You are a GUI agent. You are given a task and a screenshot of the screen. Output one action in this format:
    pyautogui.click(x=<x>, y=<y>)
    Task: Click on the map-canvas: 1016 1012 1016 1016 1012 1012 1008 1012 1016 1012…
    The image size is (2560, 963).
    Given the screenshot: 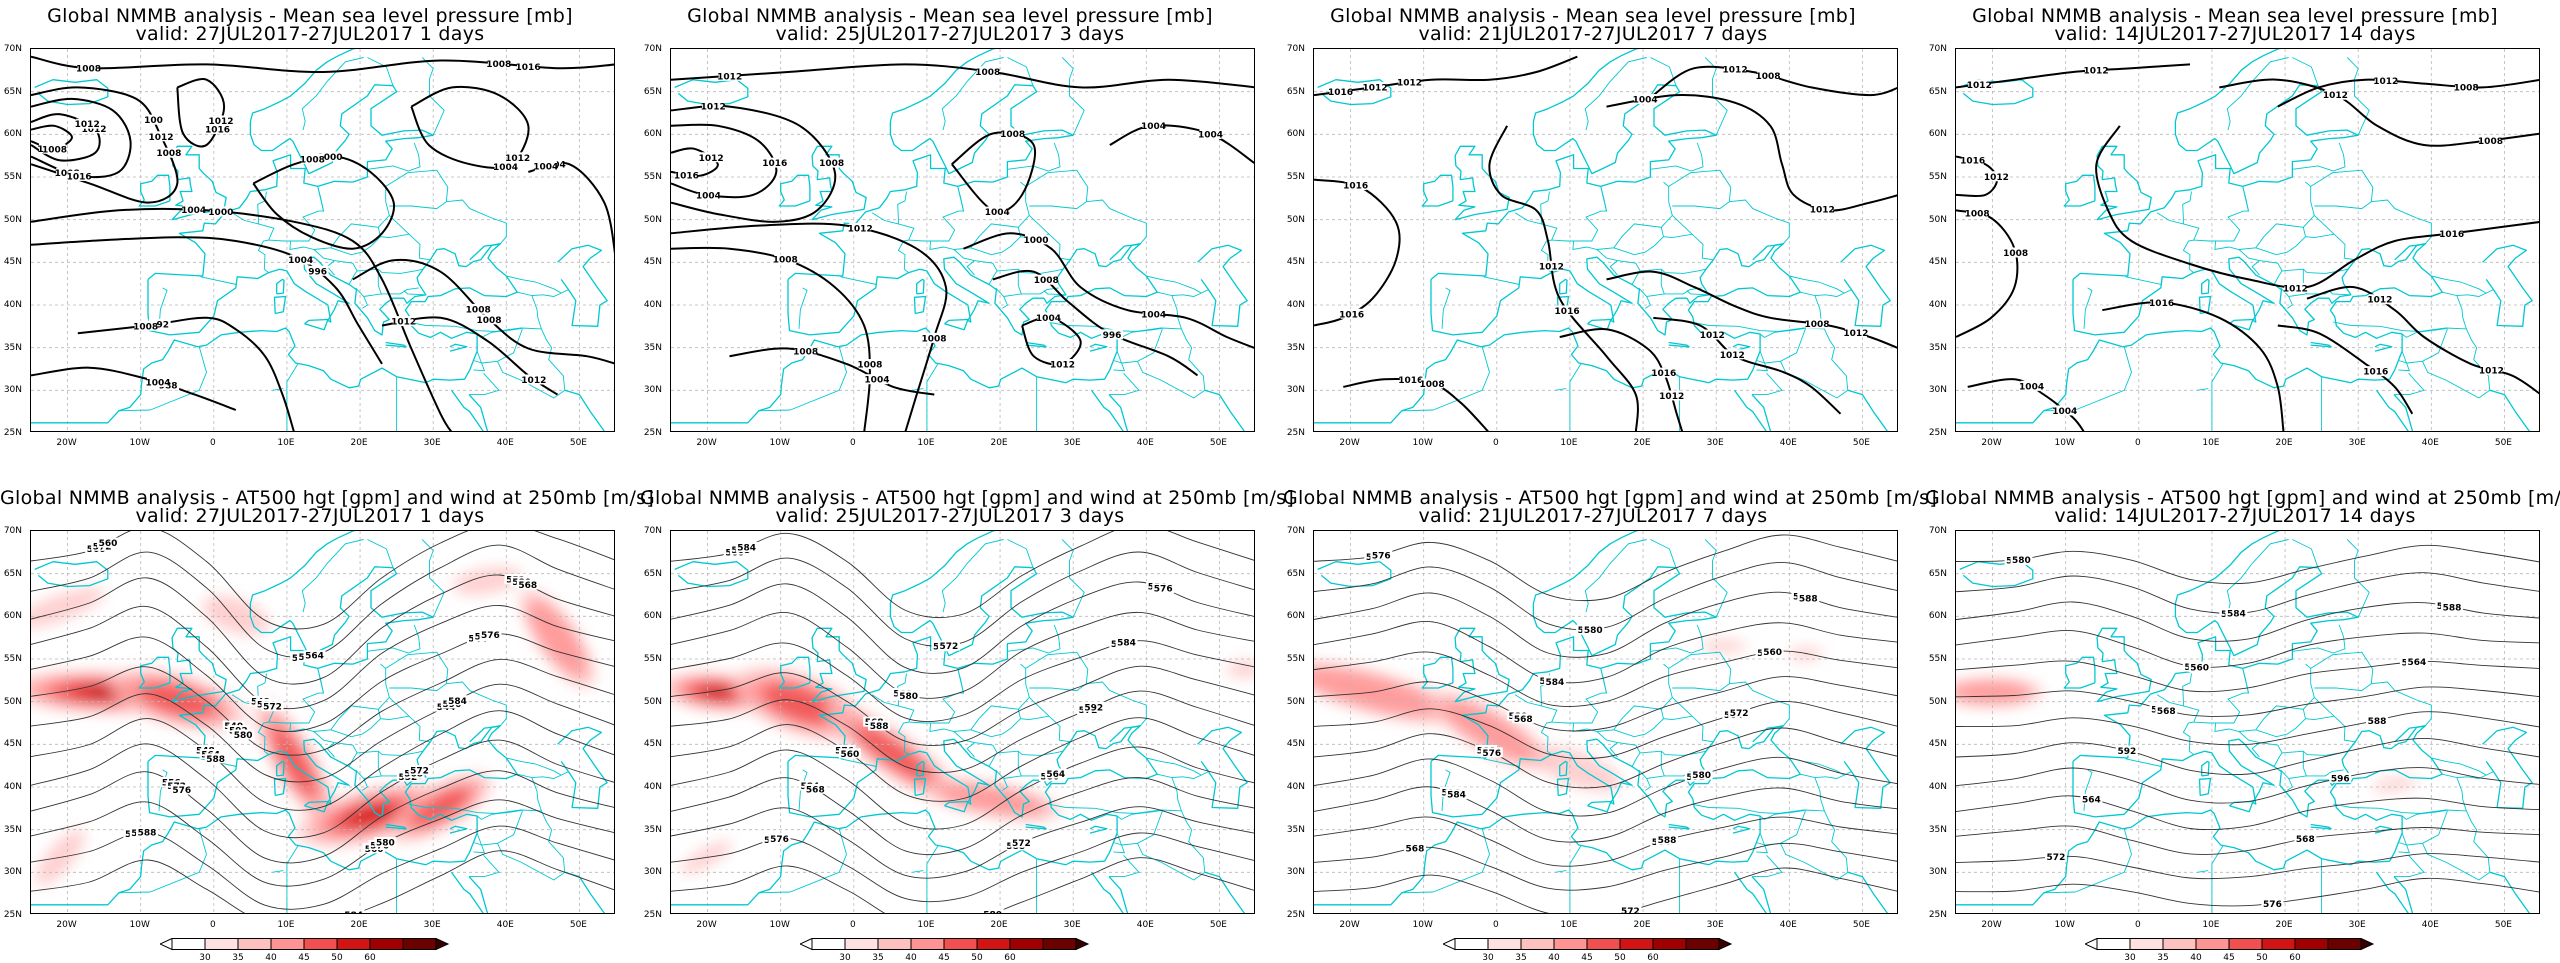 What is the action you would take?
    pyautogui.click(x=1605, y=240)
    